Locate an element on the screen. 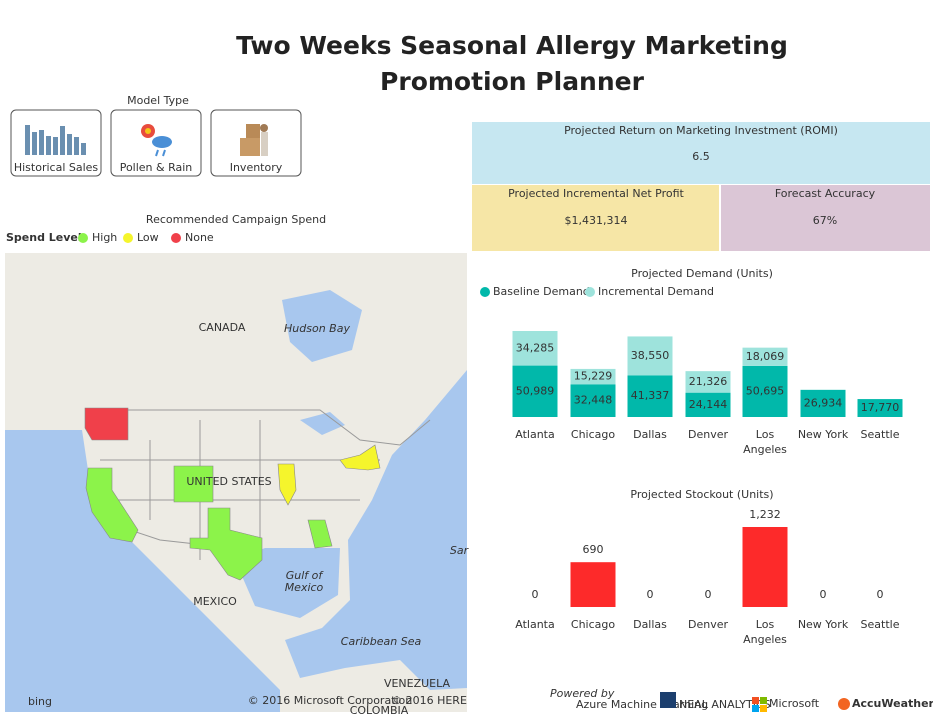 The image size is (933, 720). map-label: Sar is located at coordinates (460, 550).